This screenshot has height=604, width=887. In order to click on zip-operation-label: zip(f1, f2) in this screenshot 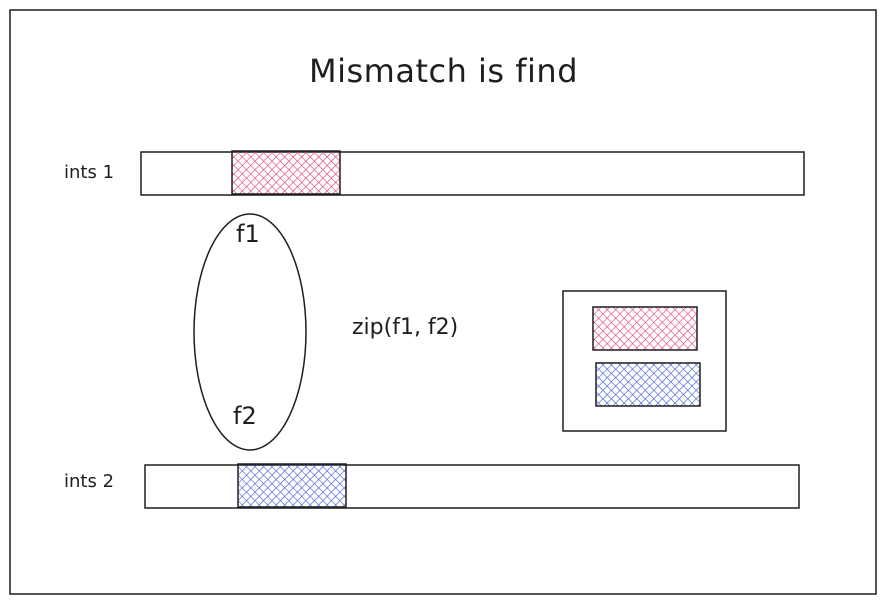, I will do `click(405, 327)`.